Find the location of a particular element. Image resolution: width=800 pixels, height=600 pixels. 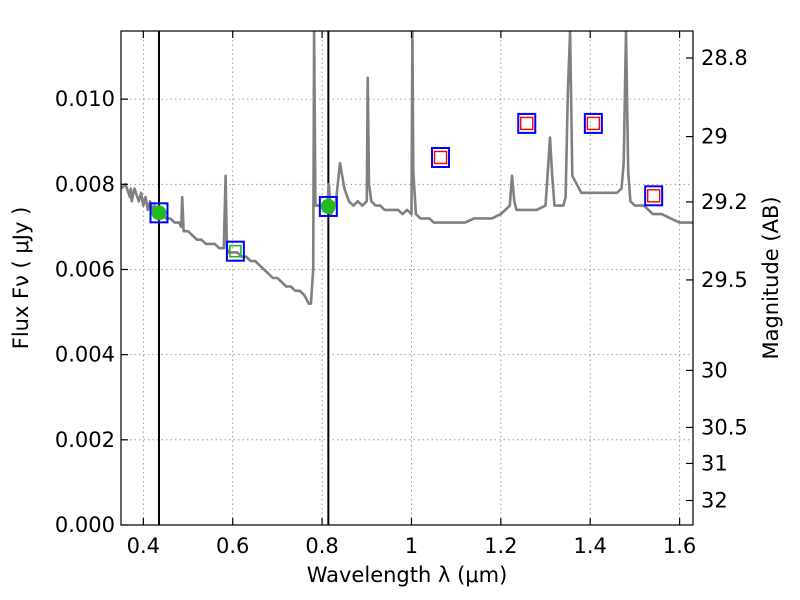

x-tick-label: 0.8 is located at coordinates (321, 546).